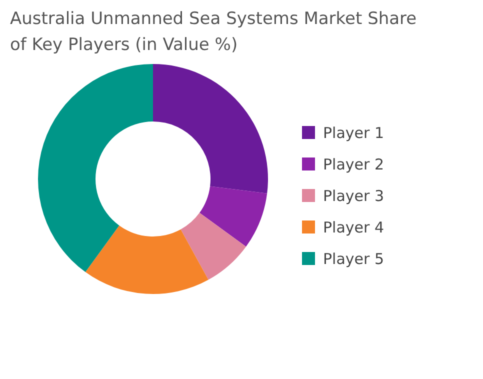 The width and height of the screenshot is (483, 379). Describe the element at coordinates (353, 165) in the screenshot. I see `legend-label: Player 2` at that location.